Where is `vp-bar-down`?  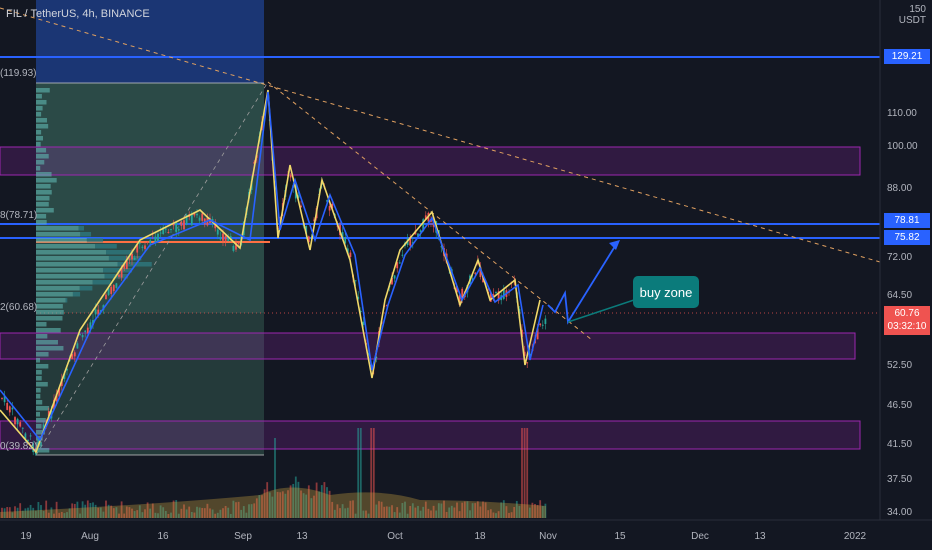
vp-bar-down is located at coordinates (125, 258).